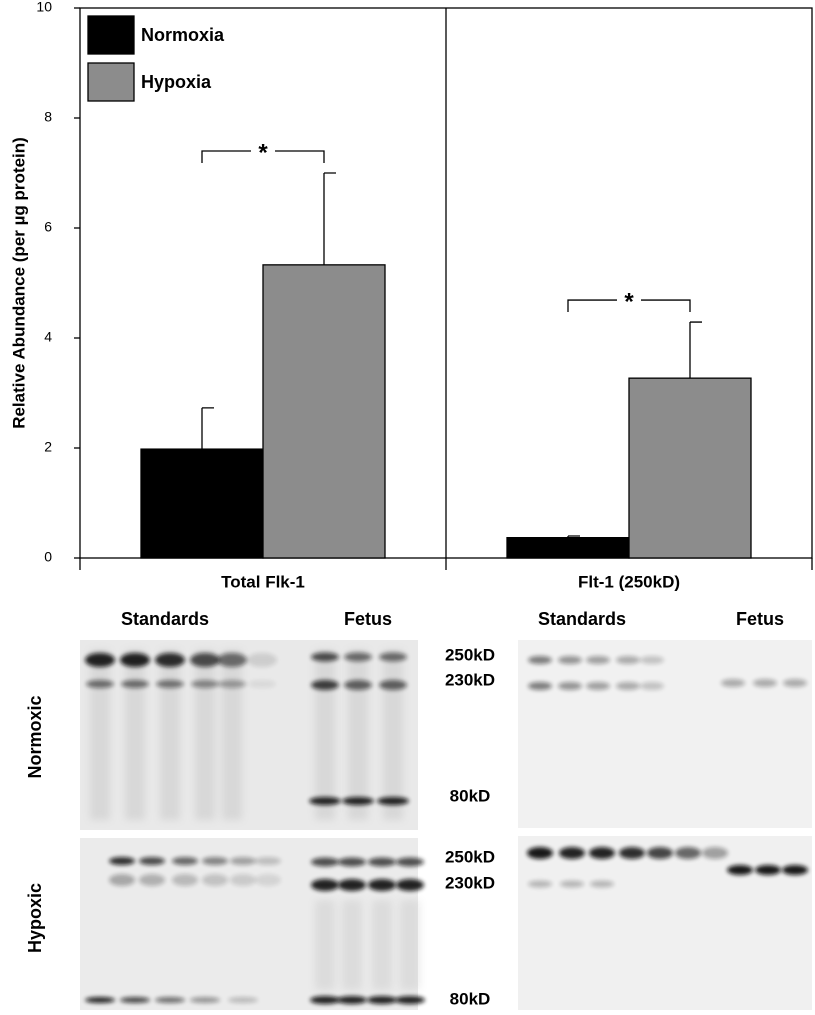  I want to click on y-tick-label: 10, so click(44, 7).